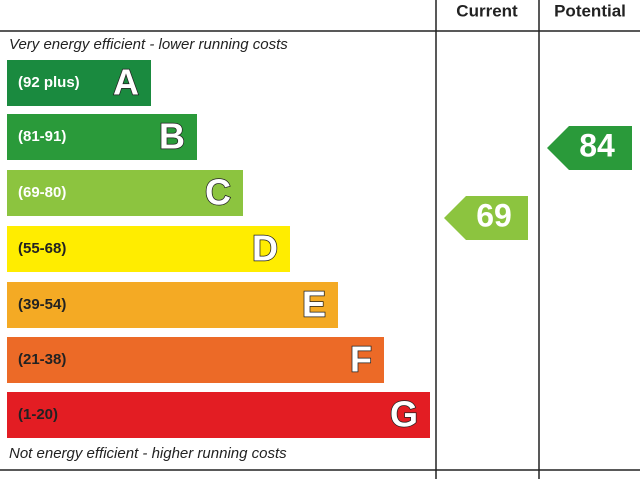 Image resolution: width=640 pixels, height=479 pixels. Describe the element at coordinates (49, 82) in the screenshot. I see `band-range: (92 plus)` at that location.